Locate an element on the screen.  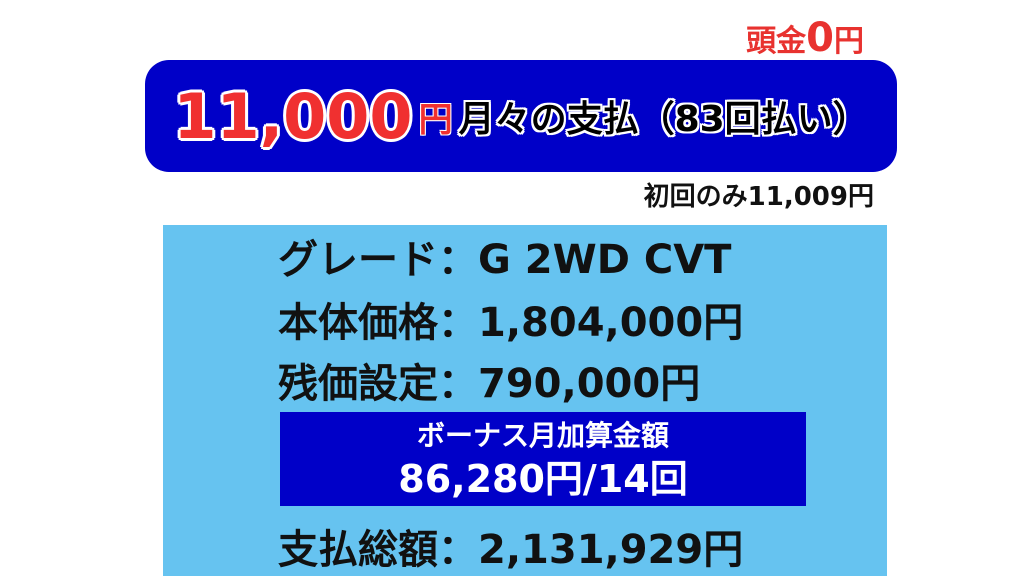
total-label: 支払総額 is located at coordinates (358, 550).